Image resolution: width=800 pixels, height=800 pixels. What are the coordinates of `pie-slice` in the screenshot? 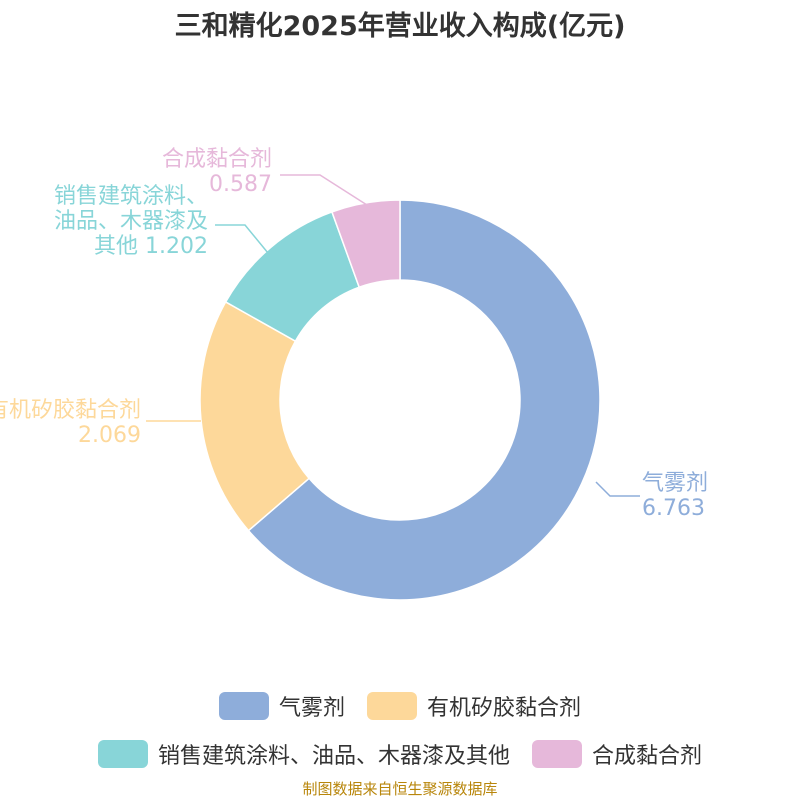 It's located at (365, 244).